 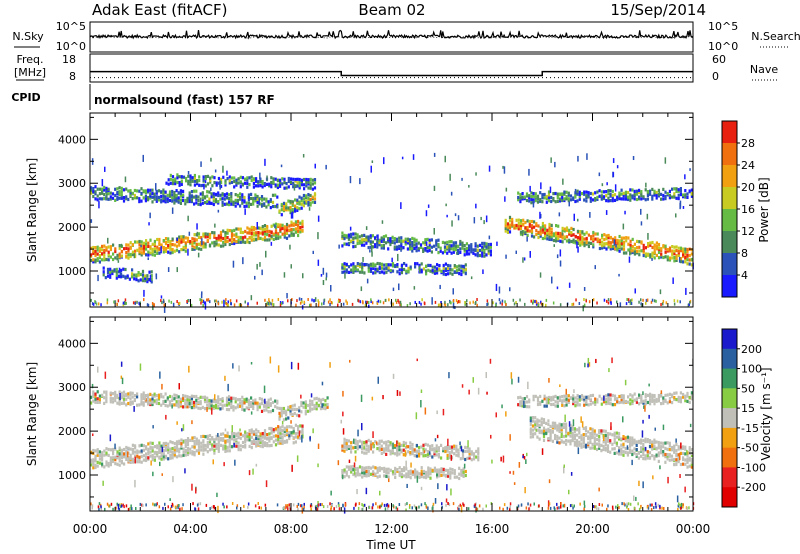 What do you see at coordinates (159, 10) in the screenshot?
I see `station-title: Adak East (fitACF)` at bounding box center [159, 10].